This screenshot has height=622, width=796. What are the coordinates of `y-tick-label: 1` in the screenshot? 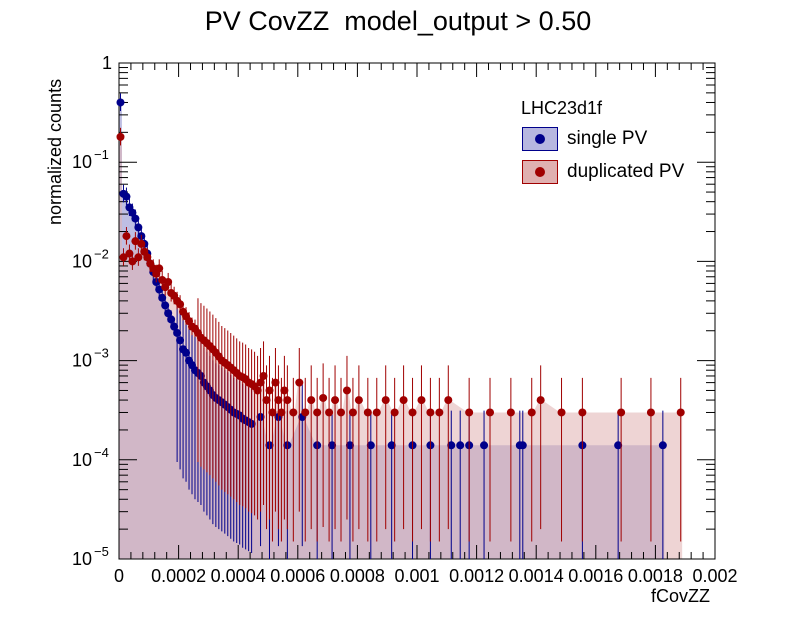 It's located at (107, 63).